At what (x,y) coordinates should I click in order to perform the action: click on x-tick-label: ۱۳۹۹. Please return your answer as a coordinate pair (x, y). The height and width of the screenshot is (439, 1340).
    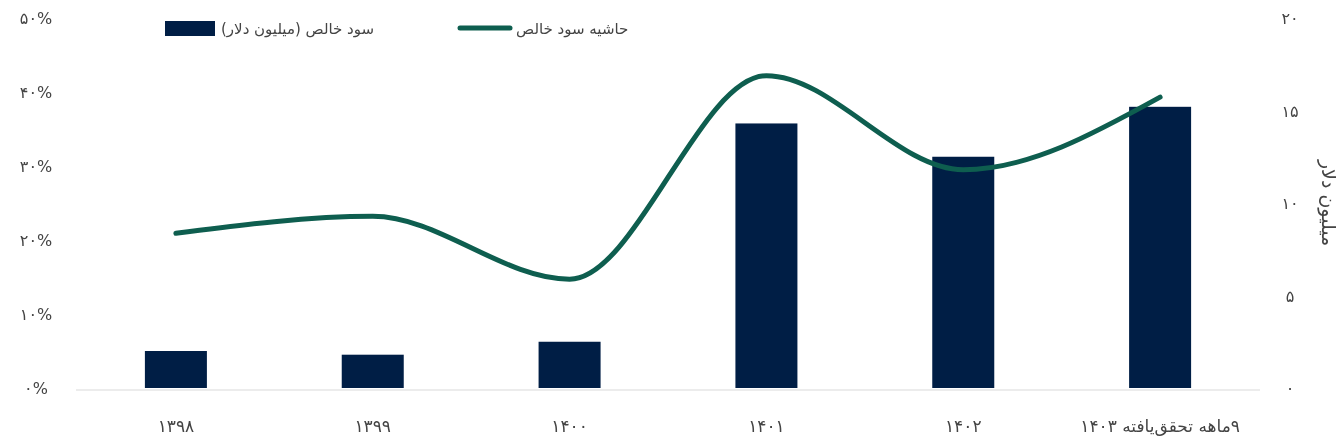
    Looking at the image, I should click on (372, 426).